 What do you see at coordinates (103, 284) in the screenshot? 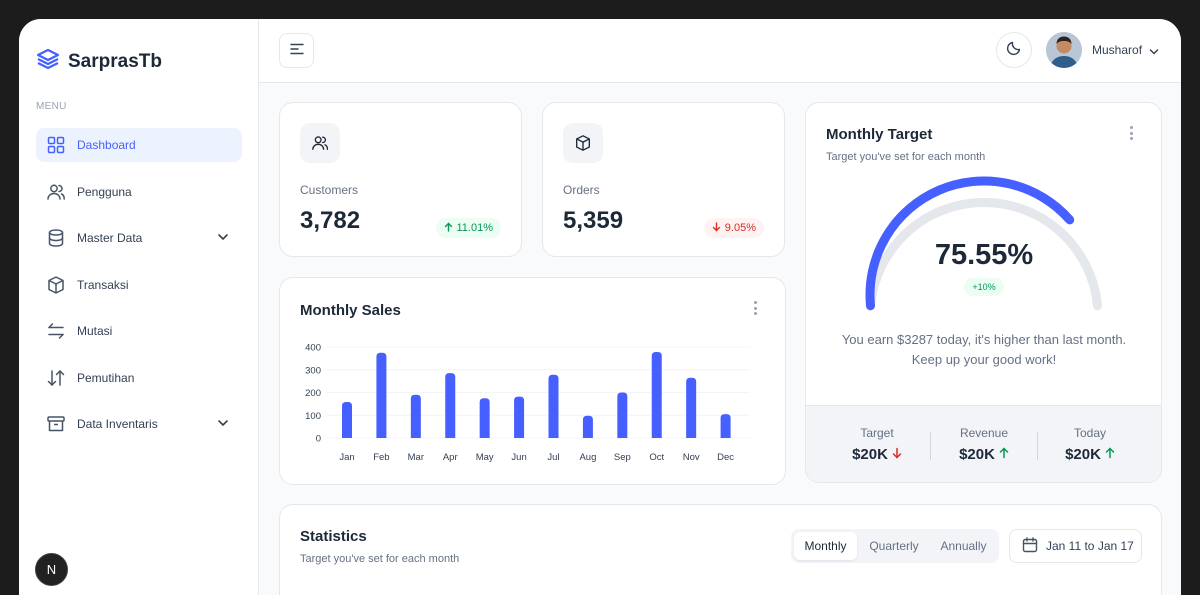
I see `sidebar-item-label: Transaksi` at bounding box center [103, 284].